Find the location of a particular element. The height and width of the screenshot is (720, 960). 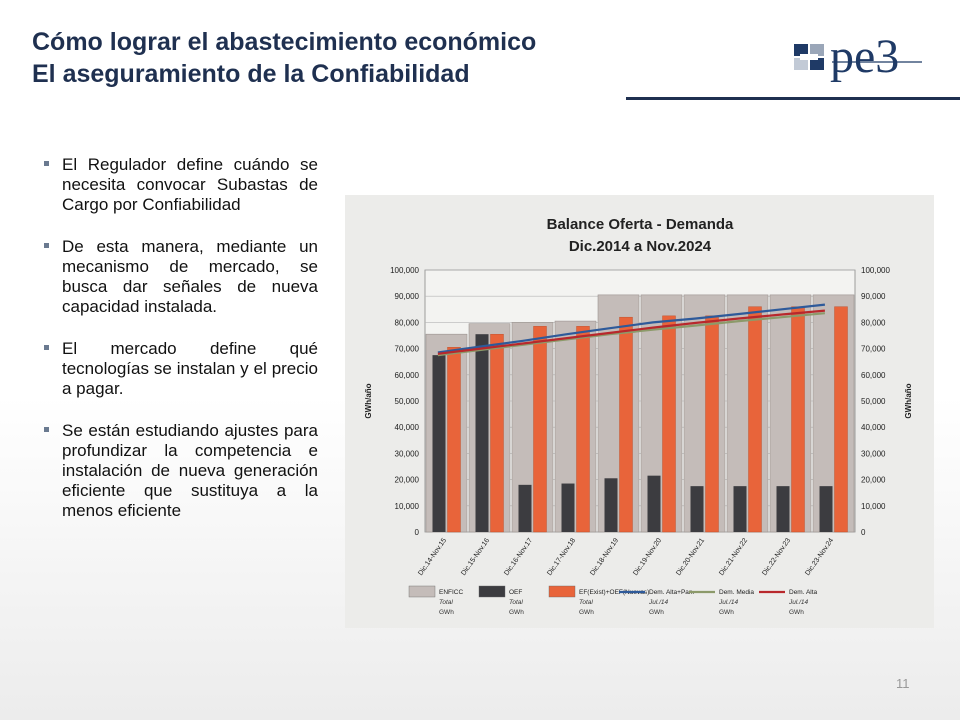

y-tick-label-right: 10,000 is located at coordinates (873, 506).